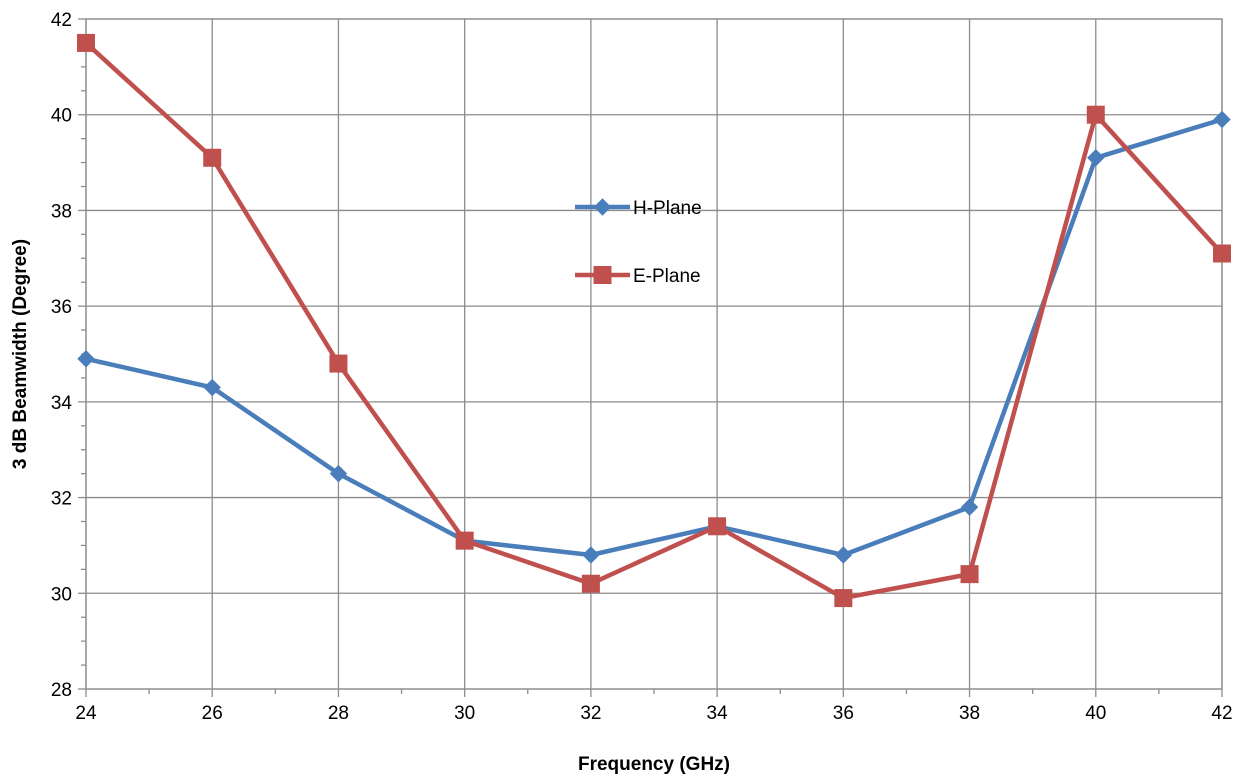 The image size is (1245, 777). Describe the element at coordinates (61, 499) in the screenshot. I see `y-tick-label: 32` at that location.